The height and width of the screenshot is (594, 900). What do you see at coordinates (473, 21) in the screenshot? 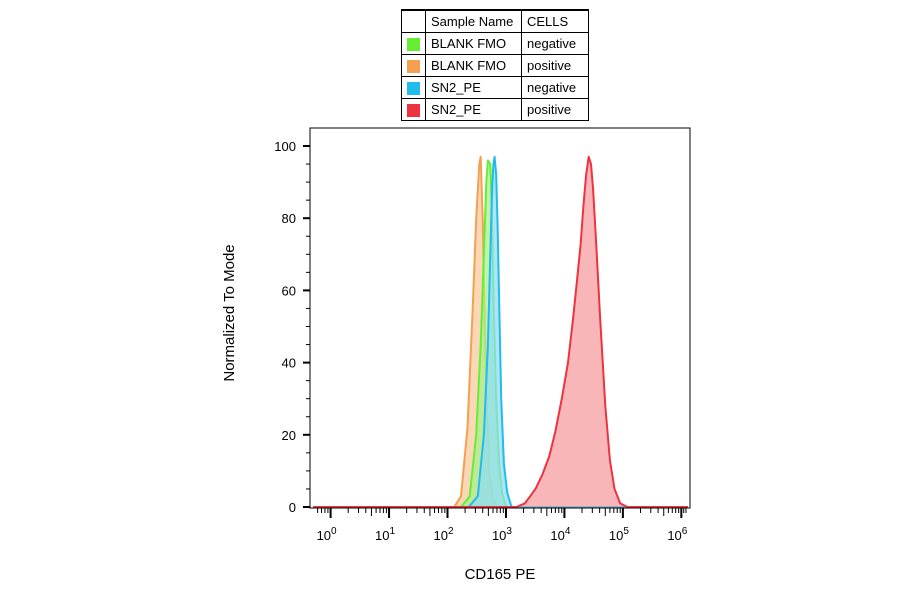
I see `legend-header-sample-name: Sample Name` at bounding box center [473, 21].